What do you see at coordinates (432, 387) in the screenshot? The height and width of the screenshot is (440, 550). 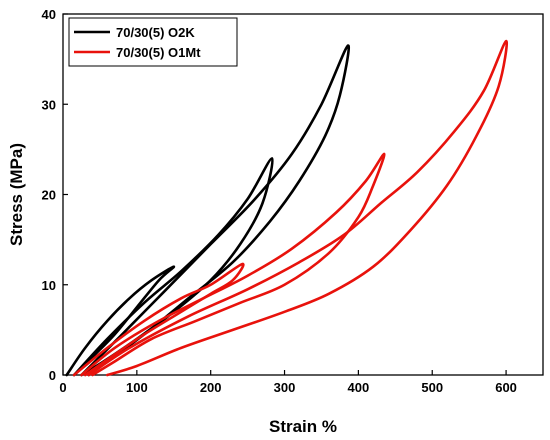 I see `x-tick-label: 500` at bounding box center [432, 387].